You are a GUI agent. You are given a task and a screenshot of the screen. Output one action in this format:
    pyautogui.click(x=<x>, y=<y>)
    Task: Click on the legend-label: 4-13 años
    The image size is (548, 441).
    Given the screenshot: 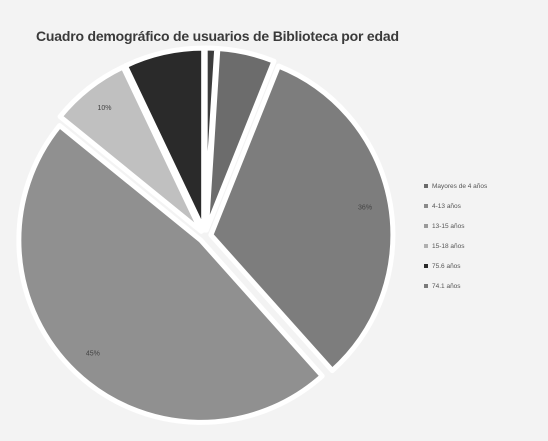 What is the action you would take?
    pyautogui.click(x=446, y=206)
    